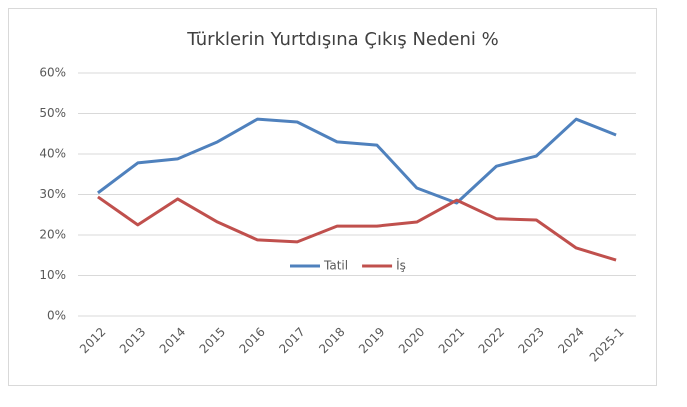 This screenshot has height=407, width=687. Describe the element at coordinates (357, 228) in the screenshot. I see `series-line` at that location.